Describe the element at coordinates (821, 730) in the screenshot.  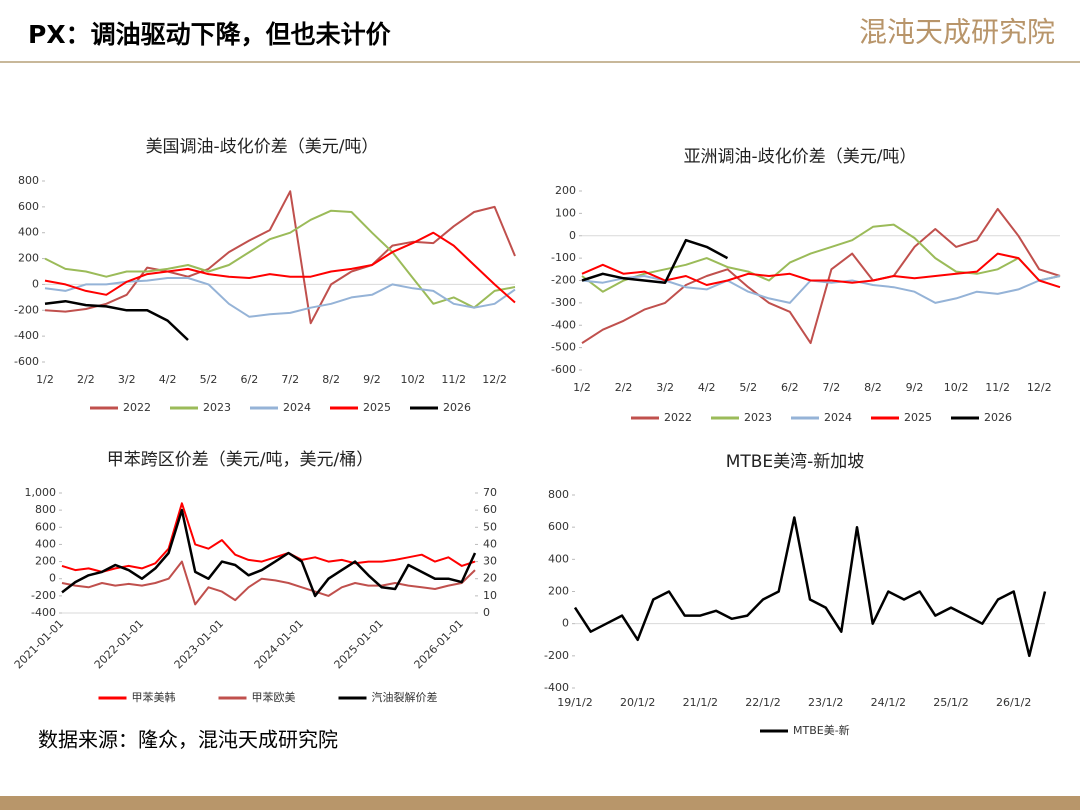
I see `legend-label: MTBE美-新` at that location.